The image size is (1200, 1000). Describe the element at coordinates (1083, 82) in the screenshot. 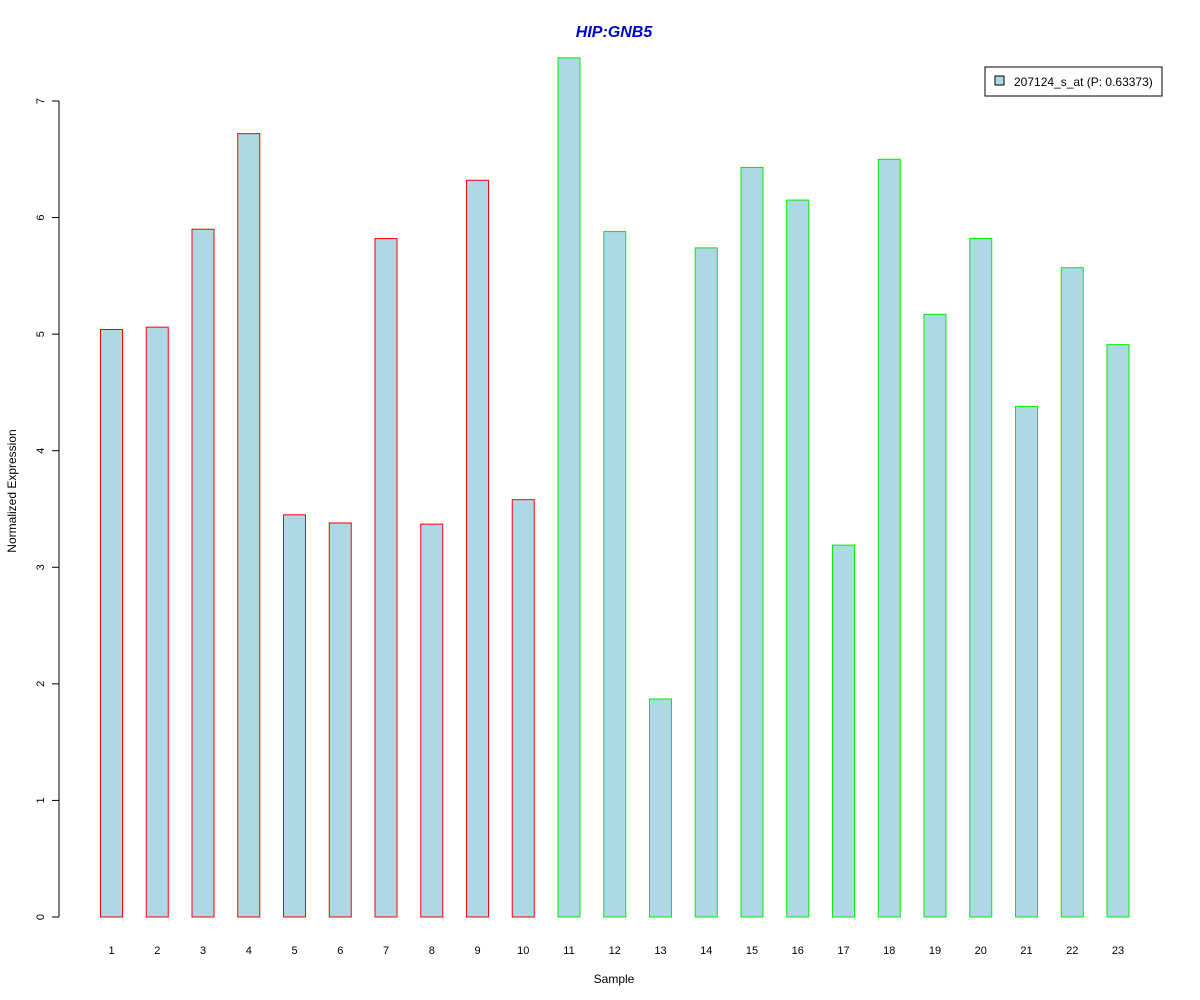

I see `legend-label: 207124_s_at (P: 0.63373)` at that location.